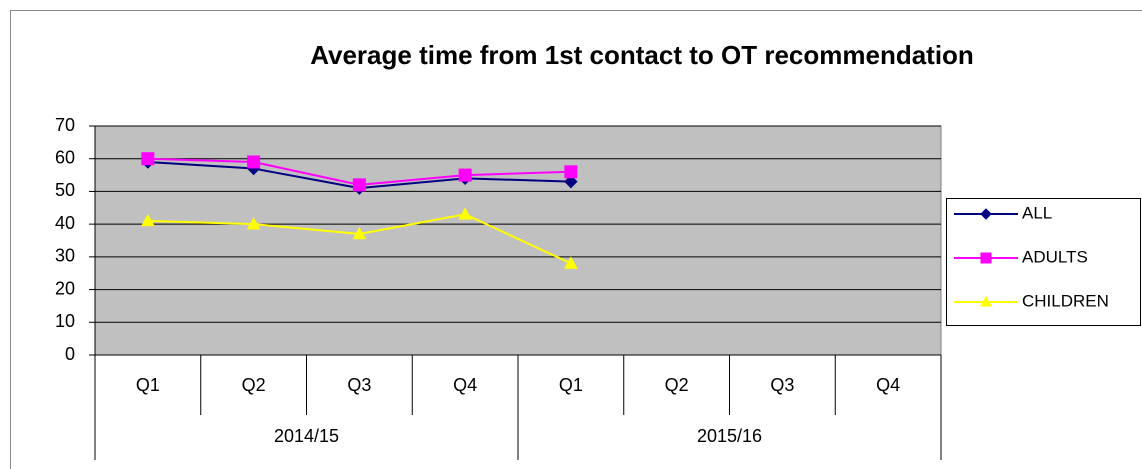  I want to click on y-tick-label: 60, so click(65, 157).